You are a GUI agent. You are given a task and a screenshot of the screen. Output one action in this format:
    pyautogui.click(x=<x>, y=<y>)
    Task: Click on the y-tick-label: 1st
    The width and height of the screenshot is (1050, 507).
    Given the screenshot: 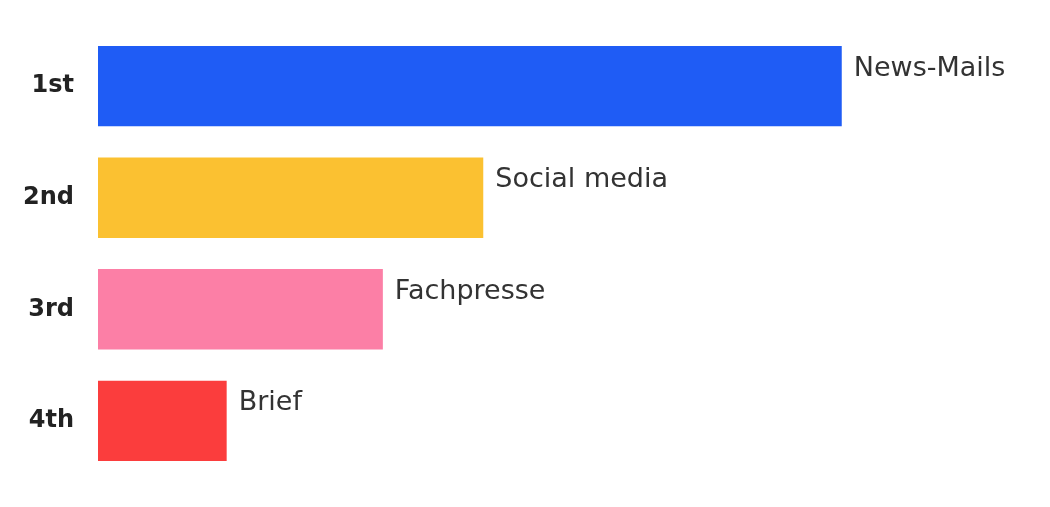 What is the action you would take?
    pyautogui.click(x=52, y=84)
    